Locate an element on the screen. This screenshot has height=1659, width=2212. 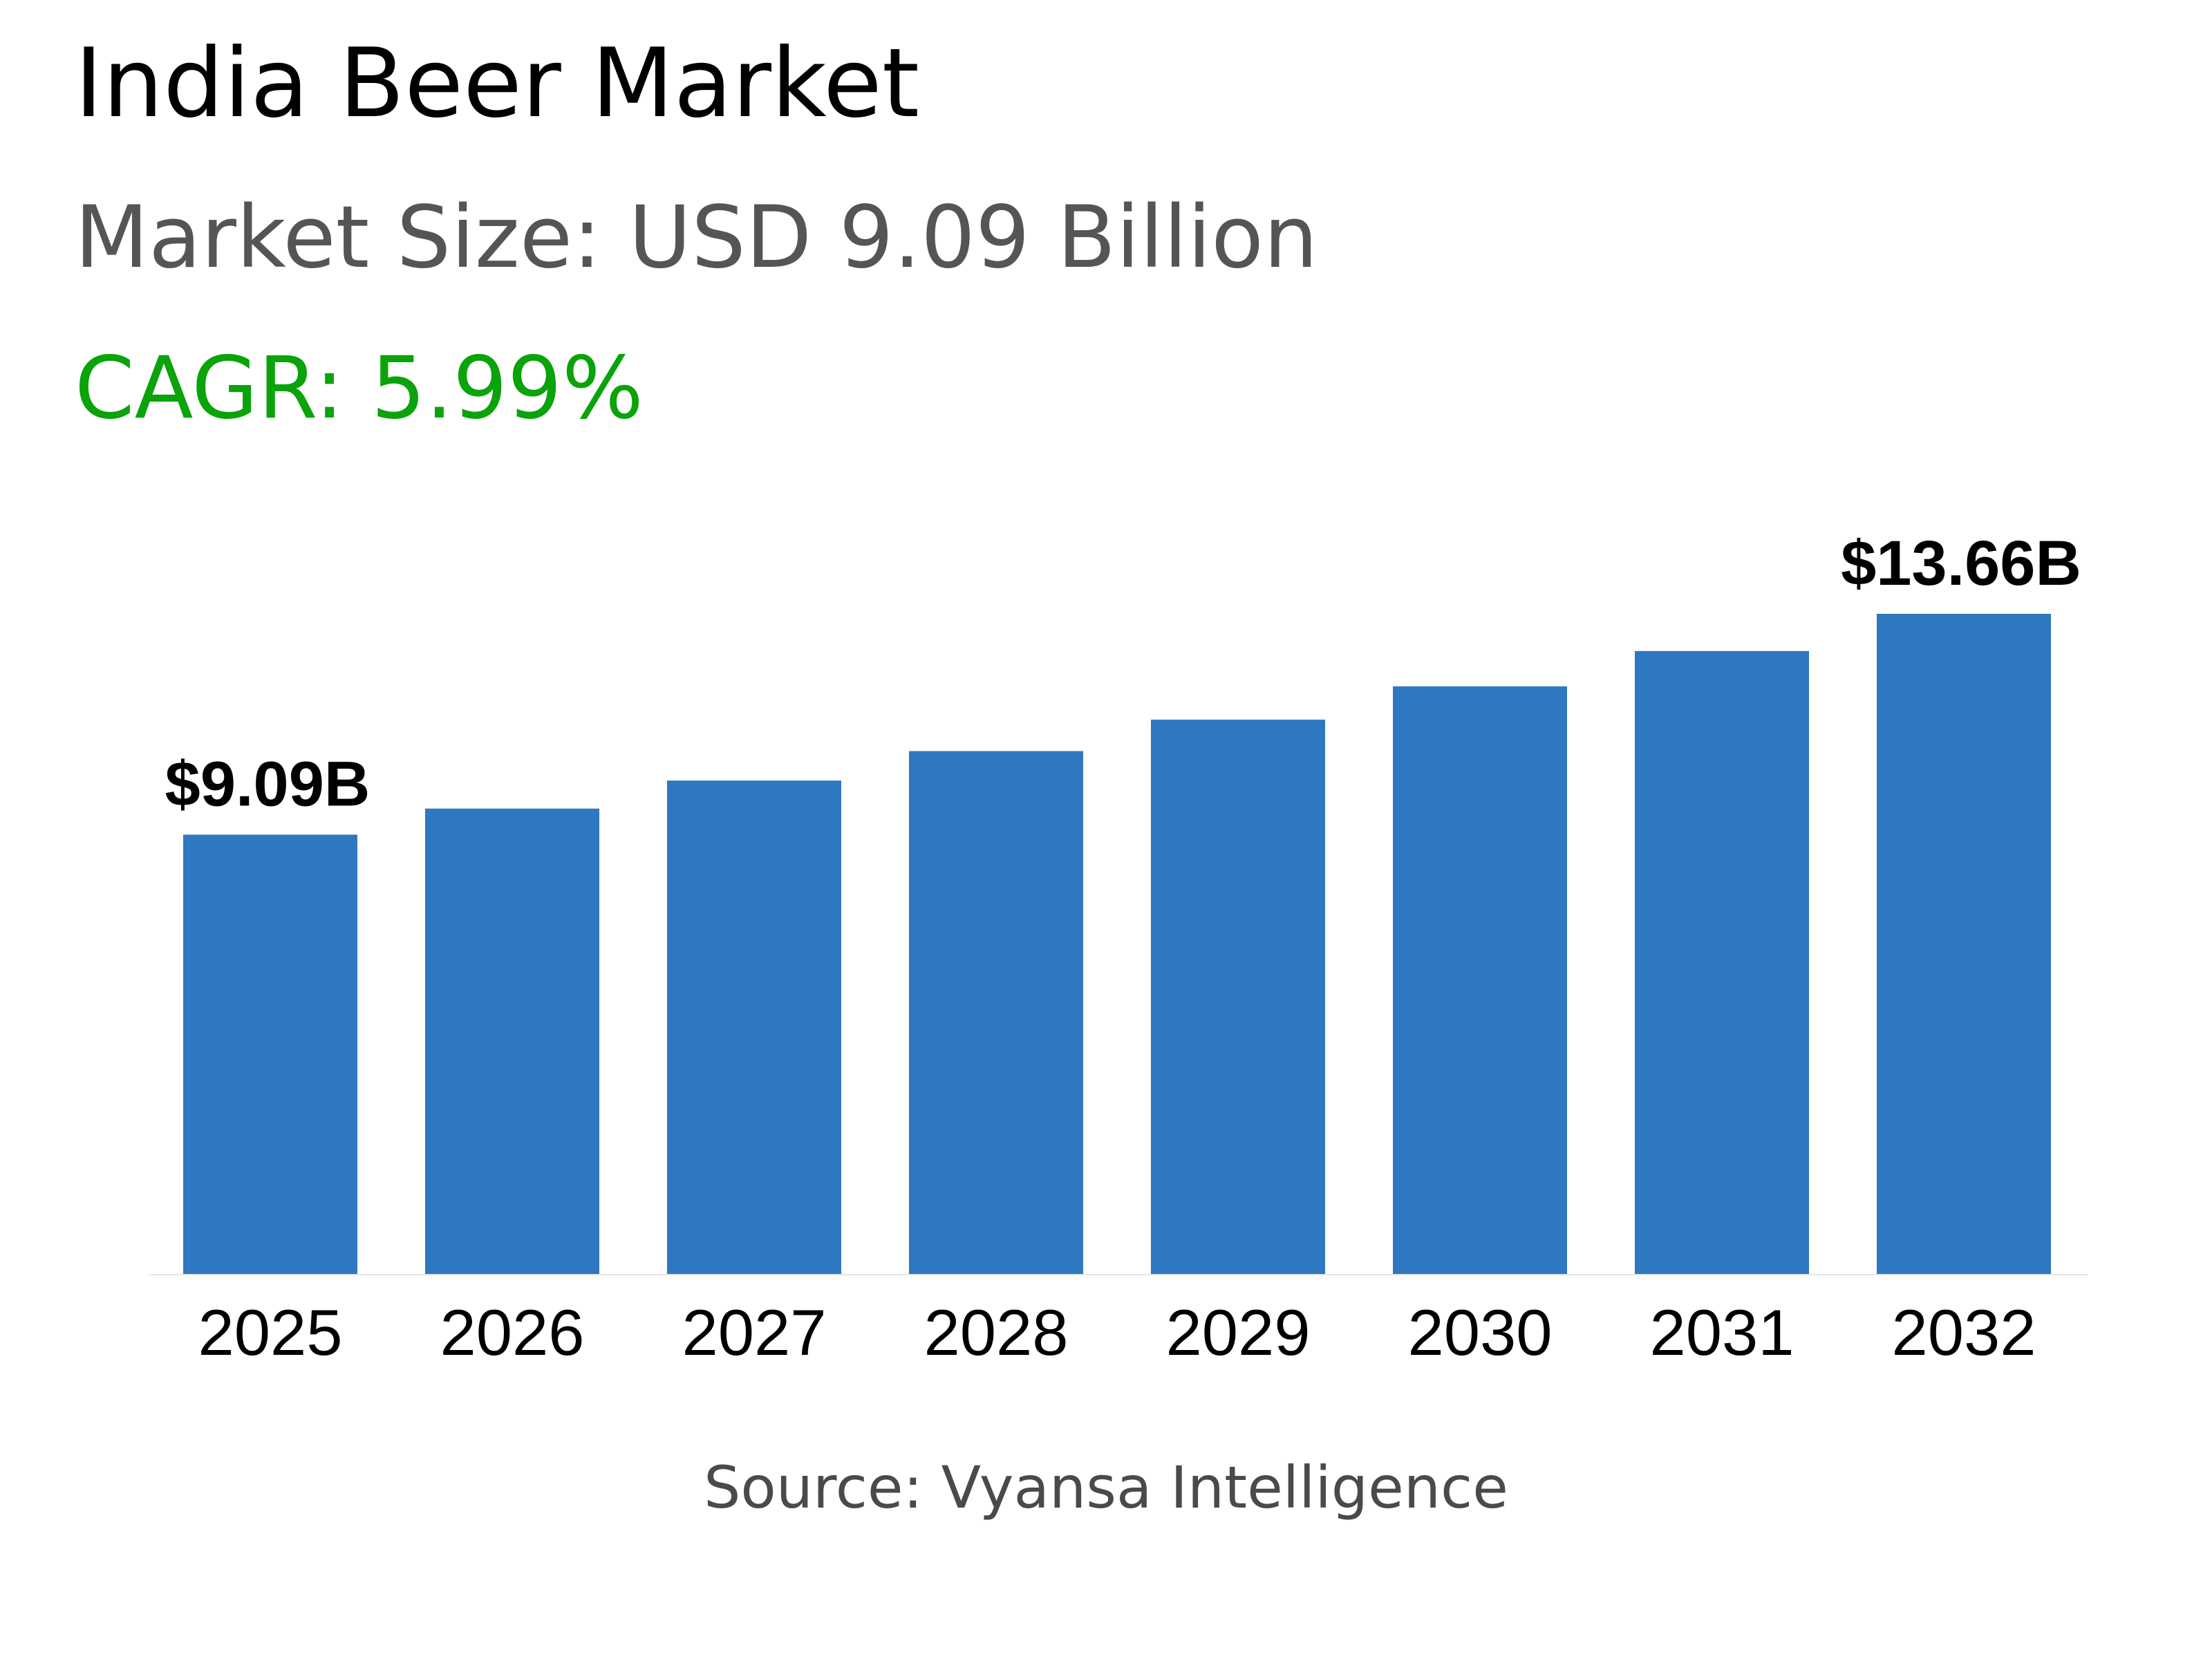
x-tick-label-2029: 2029 is located at coordinates (1237, 1332).